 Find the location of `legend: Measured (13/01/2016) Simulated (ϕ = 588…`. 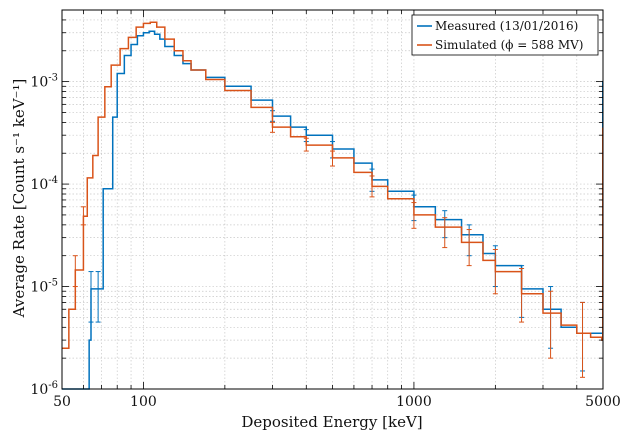

legend: Measured (13/01/2016) Simulated (ϕ = 588… is located at coordinates (505, 35).